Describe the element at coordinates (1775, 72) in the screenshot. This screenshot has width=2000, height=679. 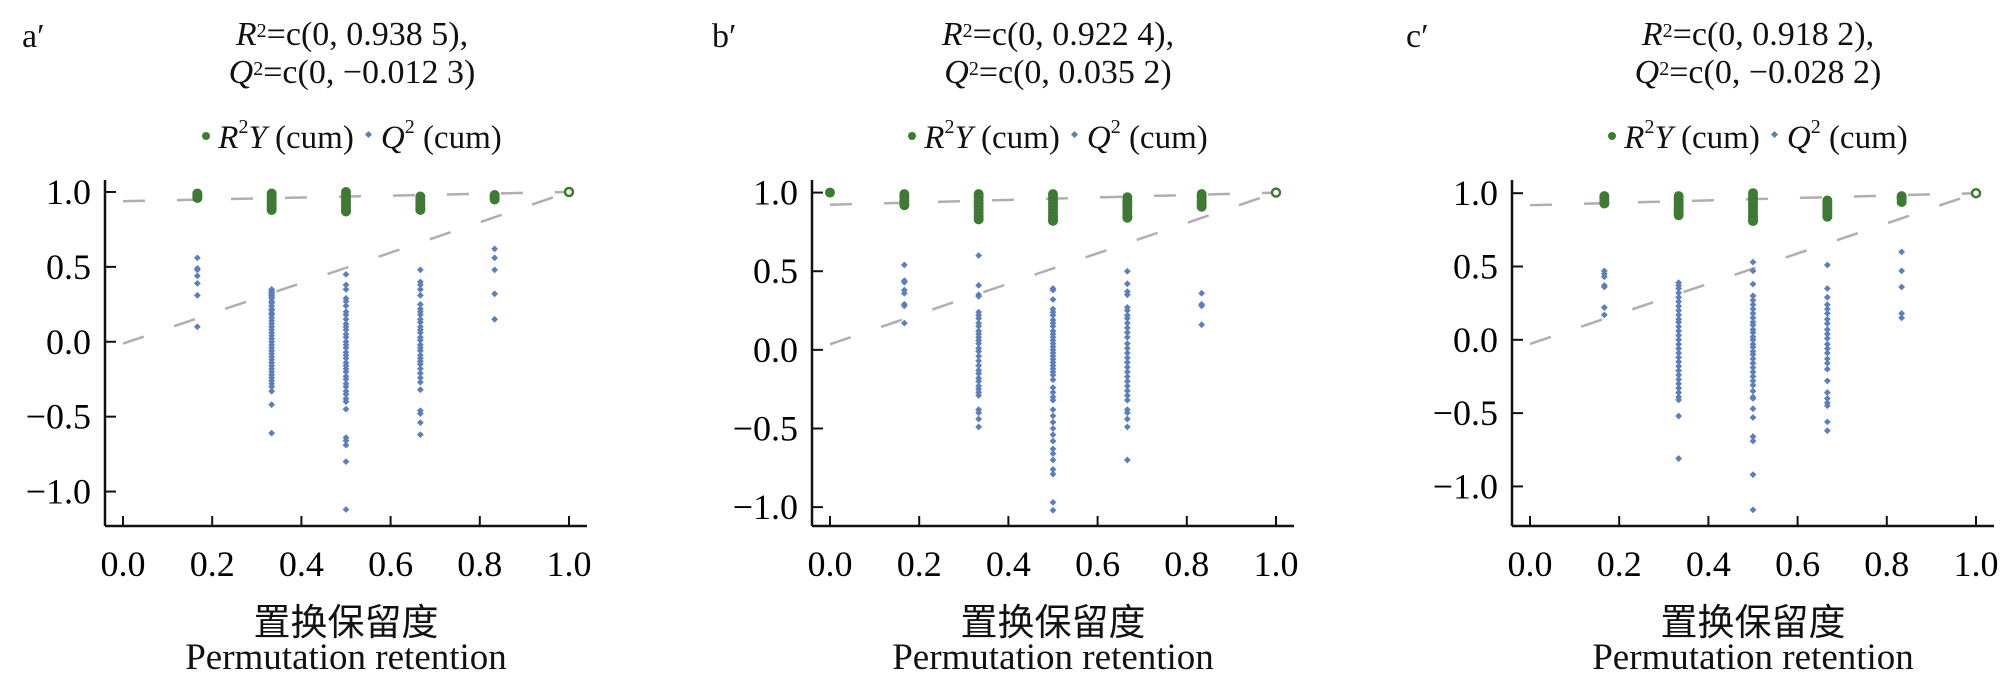
I see `title-text: =c(0, −0.028 2)` at that location.